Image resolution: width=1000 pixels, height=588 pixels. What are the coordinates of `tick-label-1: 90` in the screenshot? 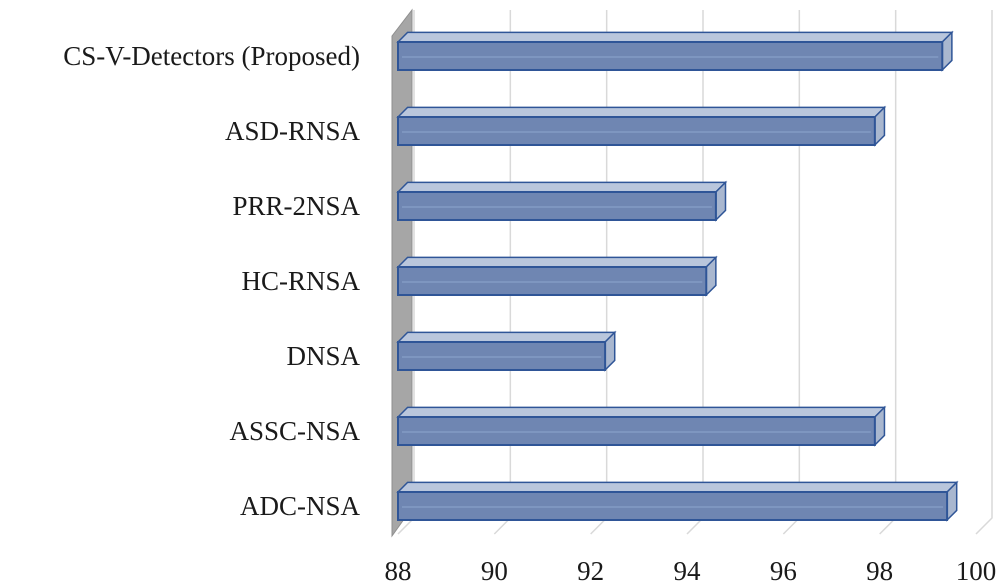 It's located at (494, 571).